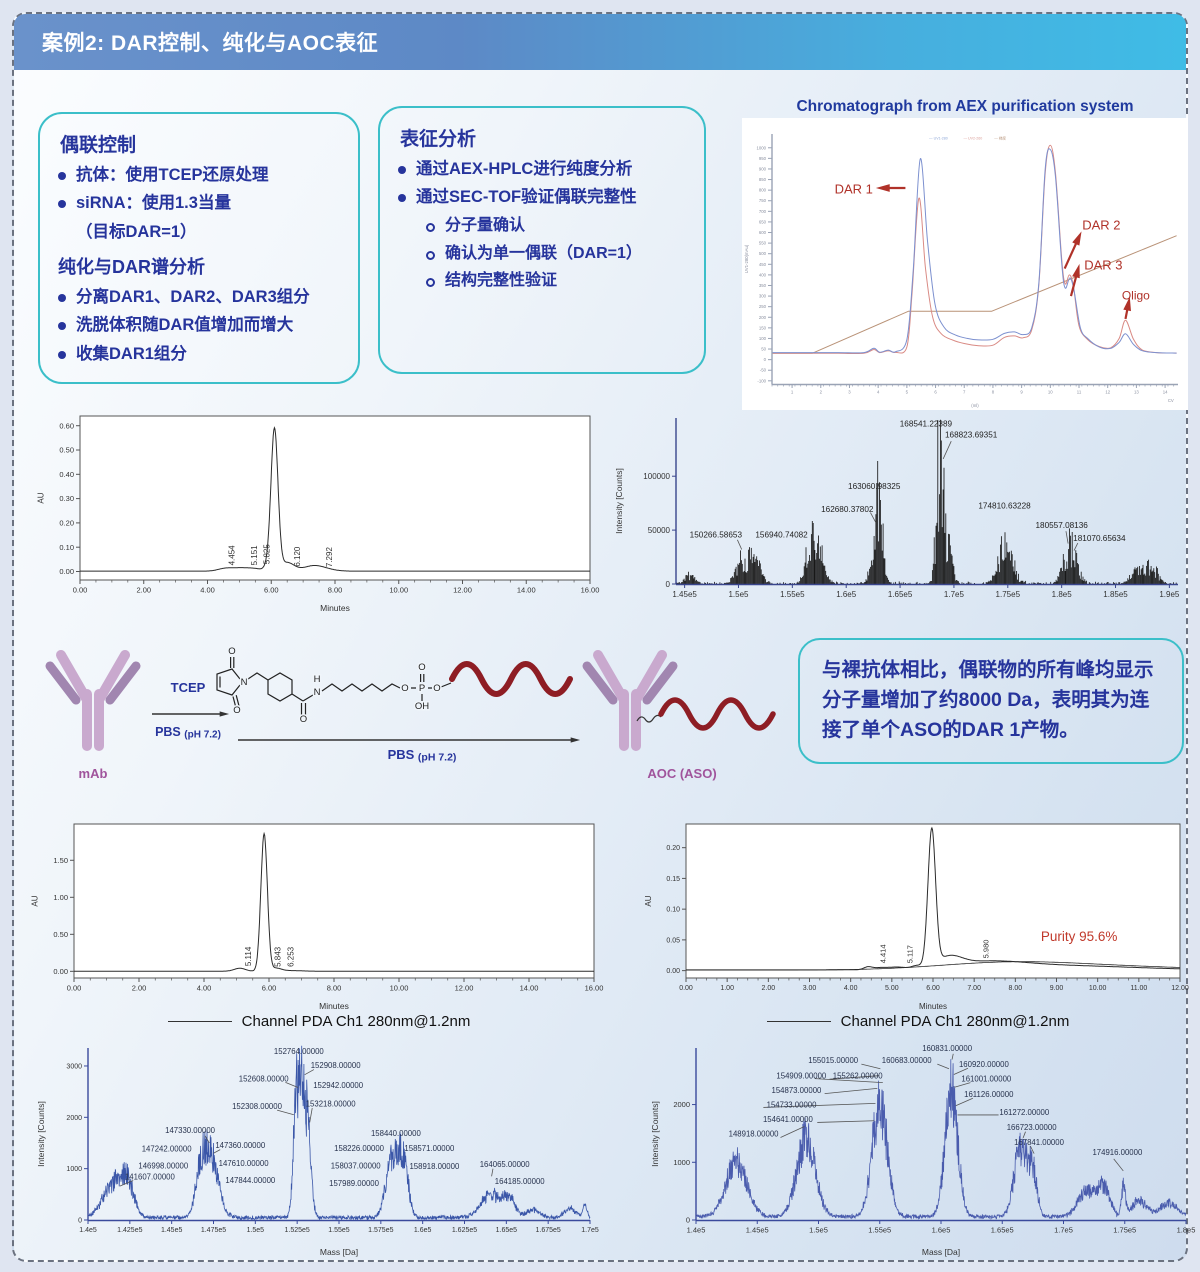 Image resolution: width=1200 pixels, height=1272 pixels. Describe the element at coordinates (989, 1094) in the screenshot. I see `annotation-label: 161126.00000` at that location.